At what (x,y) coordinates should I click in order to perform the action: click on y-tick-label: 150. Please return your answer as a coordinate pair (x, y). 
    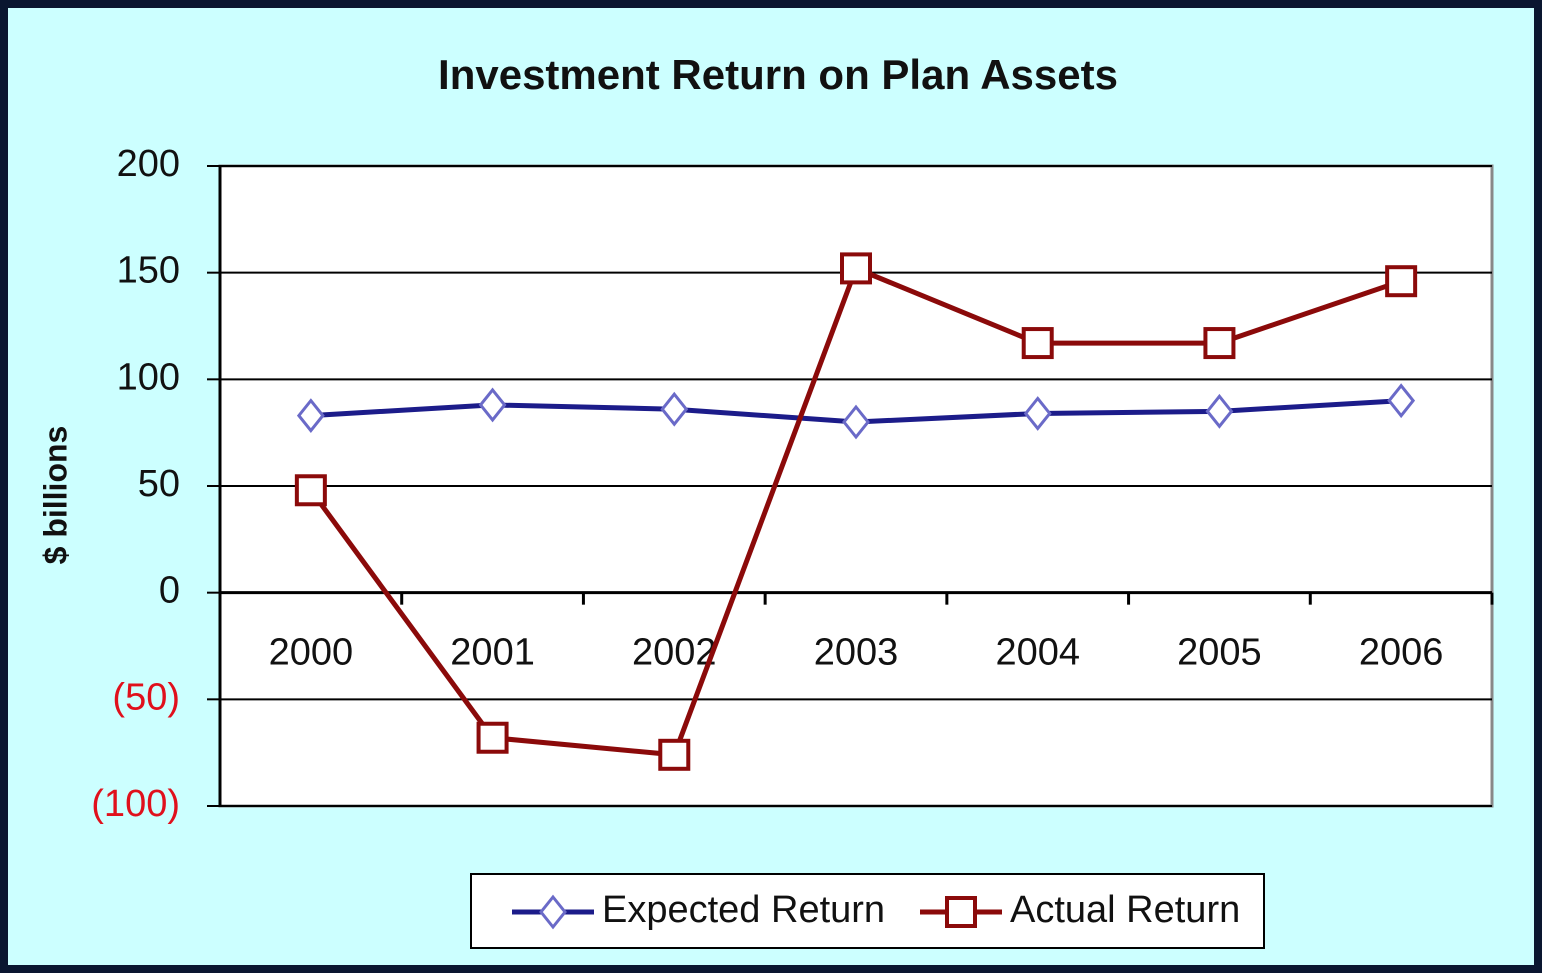
    Looking at the image, I should click on (148, 271).